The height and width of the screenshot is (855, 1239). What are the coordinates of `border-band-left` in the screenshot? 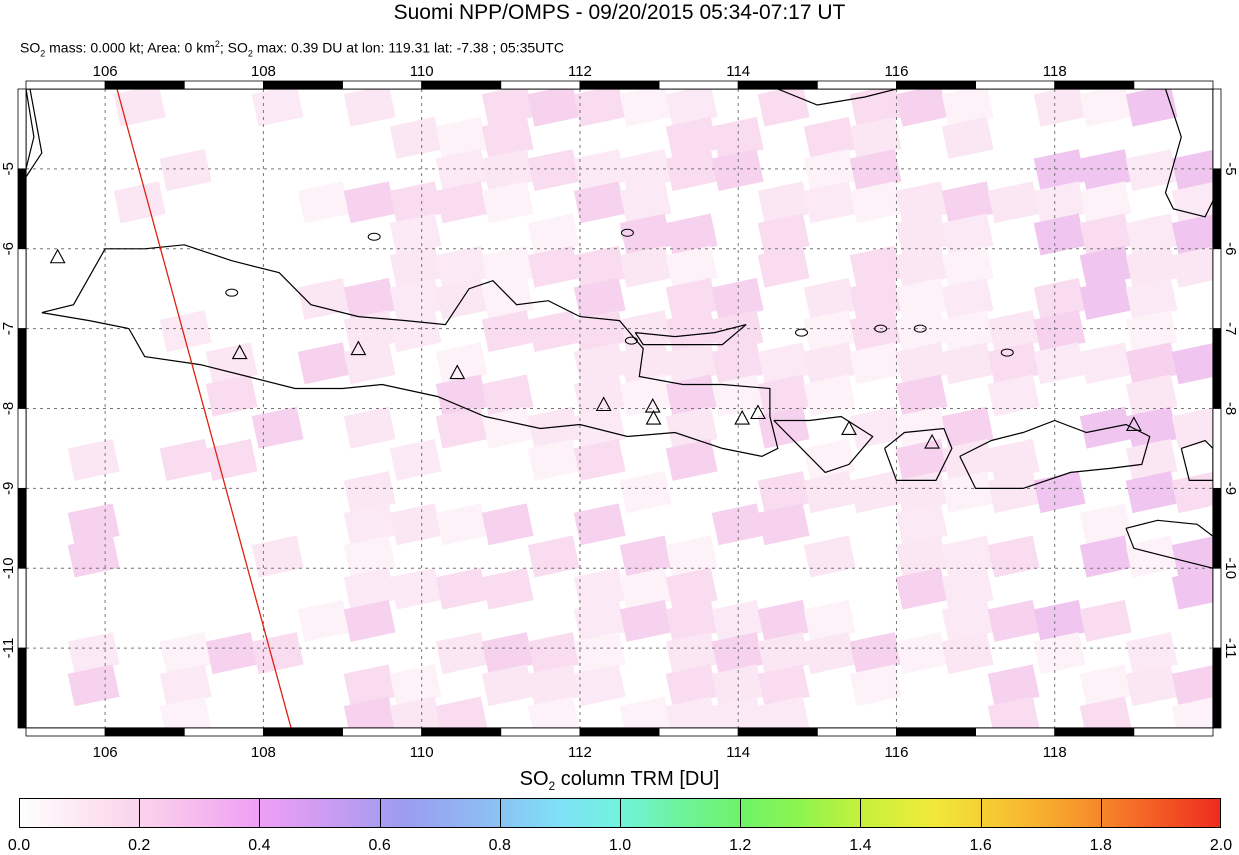 It's located at (22, 289).